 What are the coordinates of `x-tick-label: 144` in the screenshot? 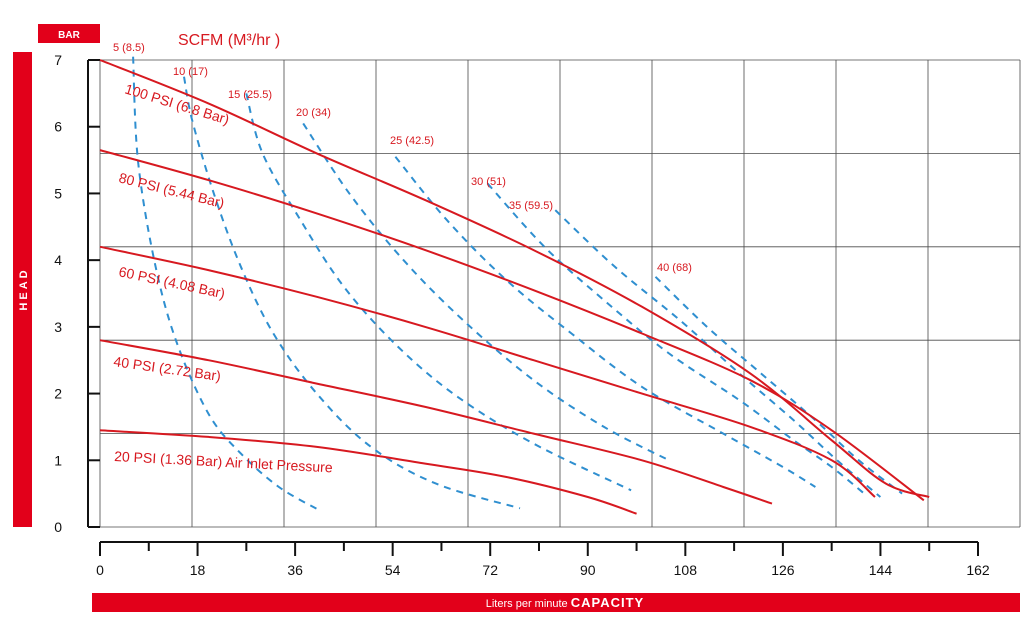 It's located at (881, 570).